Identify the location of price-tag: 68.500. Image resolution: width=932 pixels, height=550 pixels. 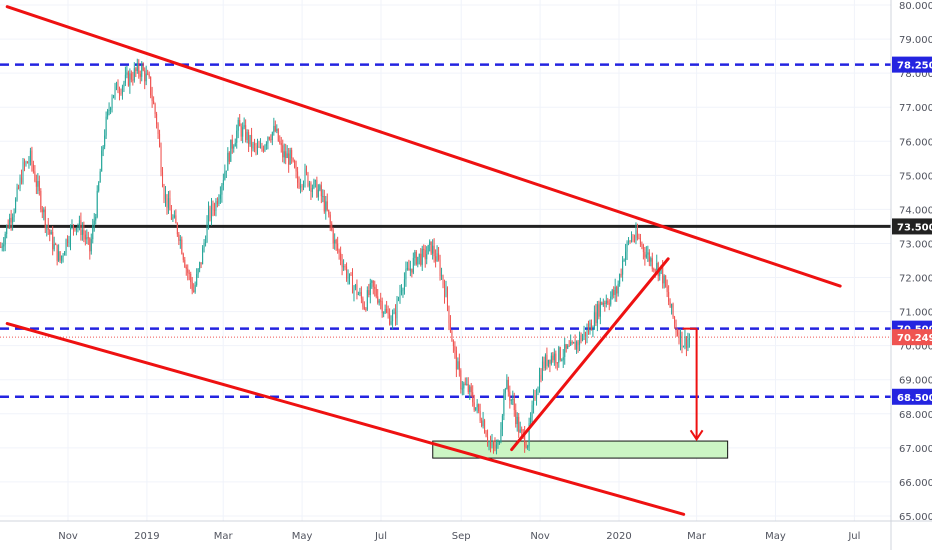
(912, 396).